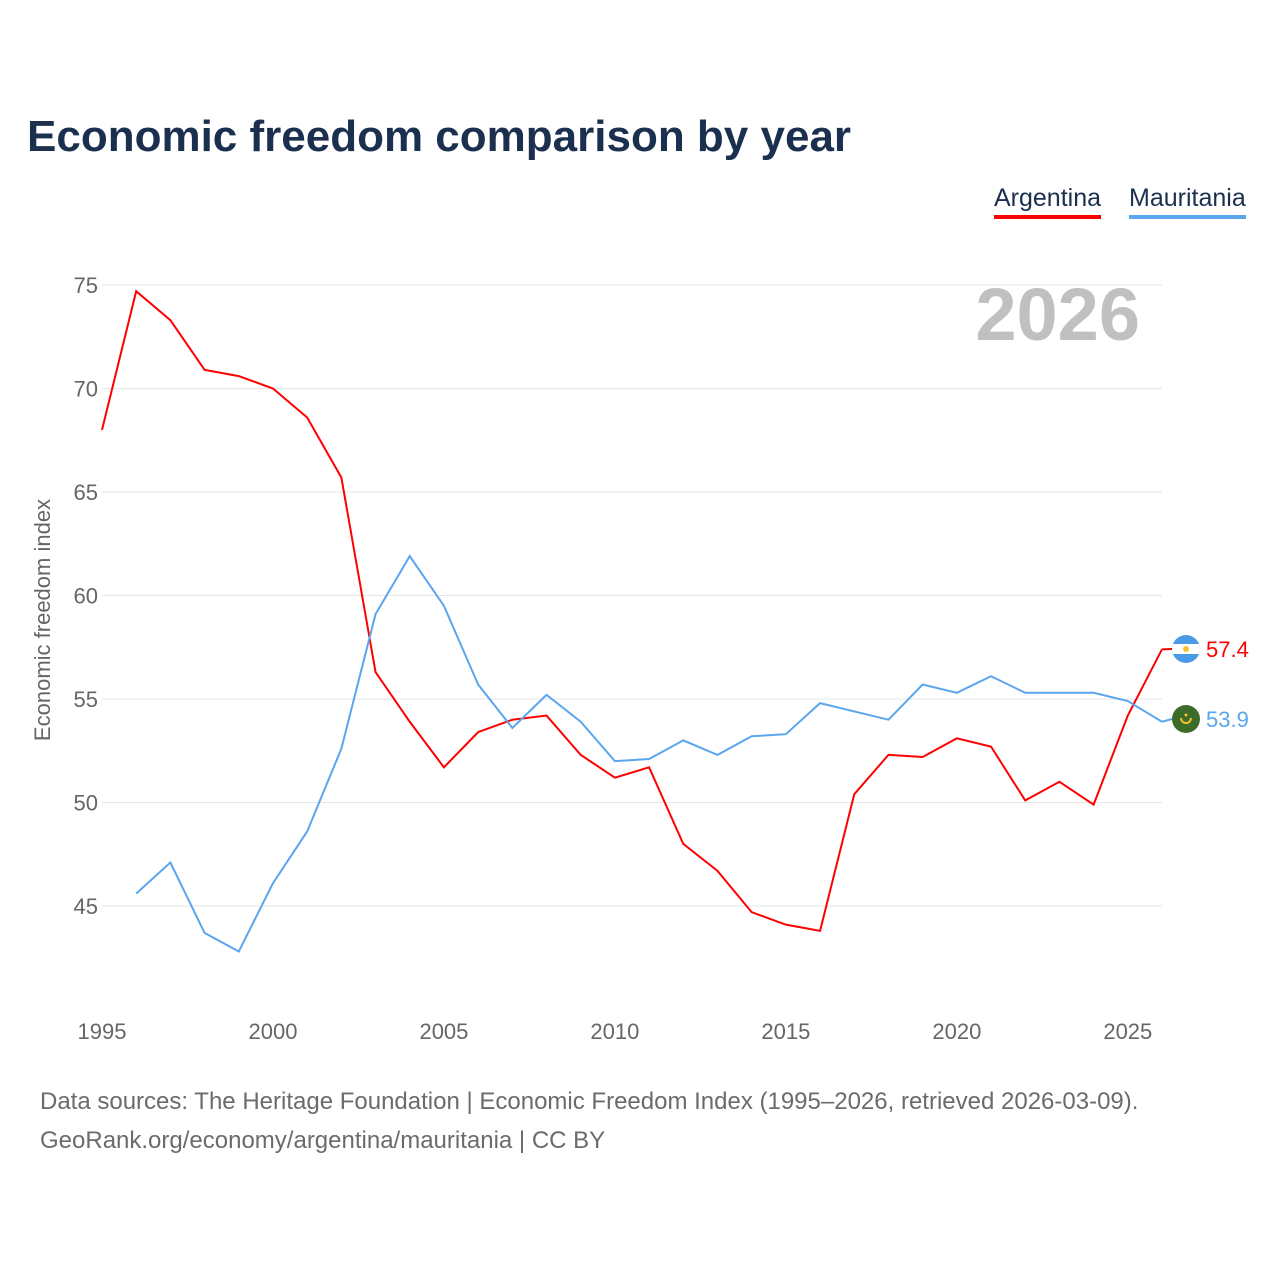  Describe the element at coordinates (272, 1031) in the screenshot. I see `x-tick-label: 2000` at that location.